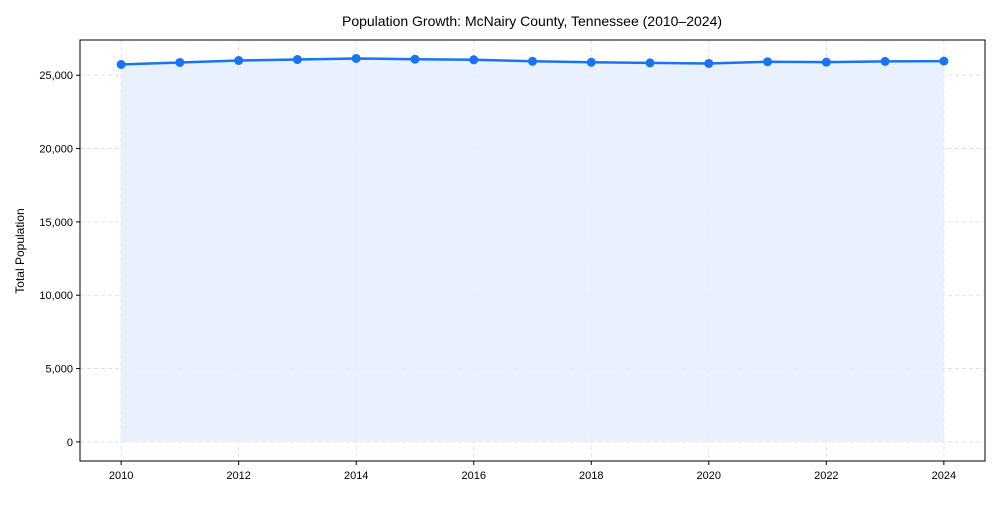 The width and height of the screenshot is (1000, 505). What do you see at coordinates (944, 476) in the screenshot?
I see `x-tick-label: 2024` at bounding box center [944, 476].